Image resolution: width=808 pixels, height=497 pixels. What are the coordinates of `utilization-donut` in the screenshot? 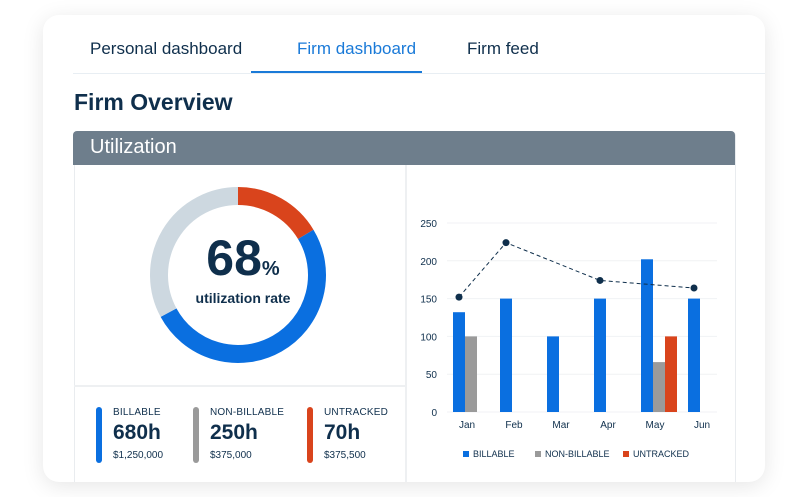 It's located at (238, 275).